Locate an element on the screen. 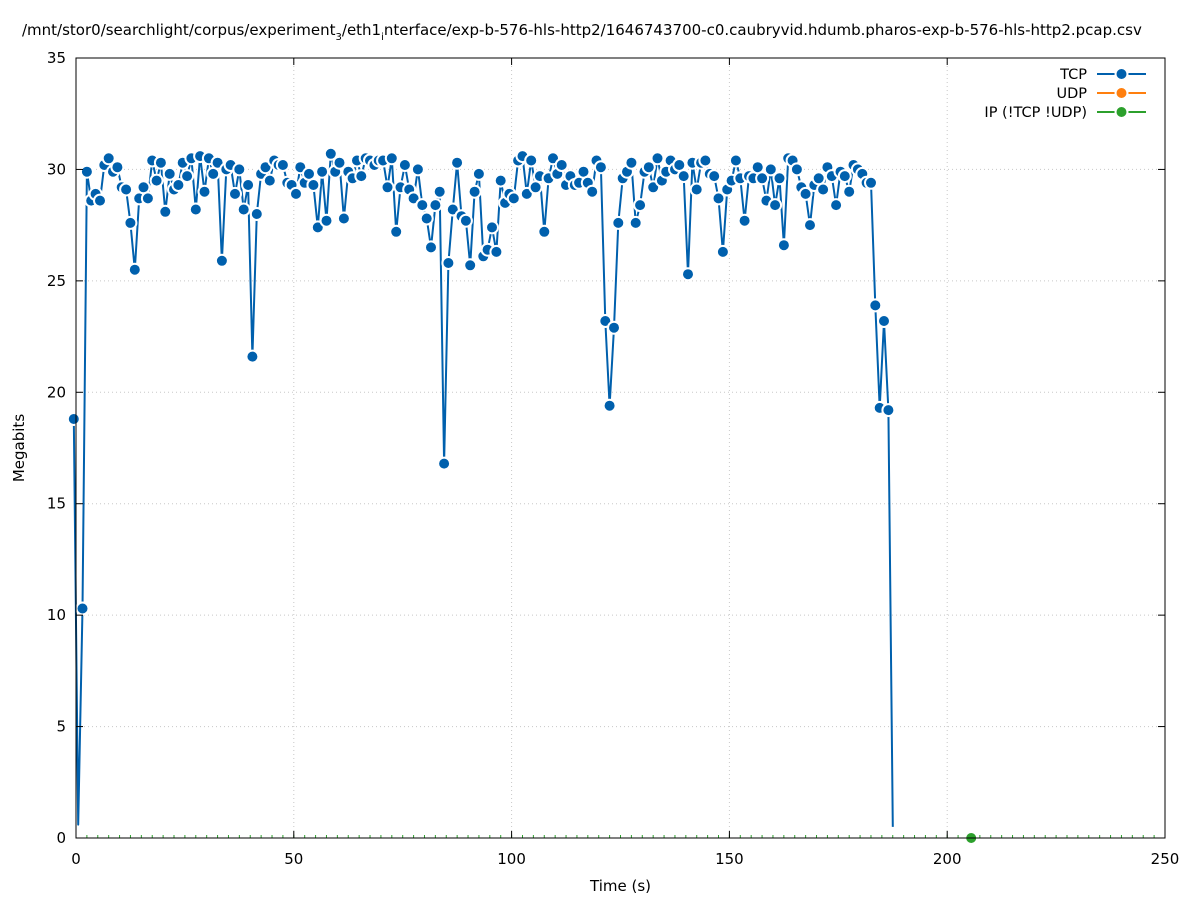 Image resolution: width=1197 pixels, height=900 pixels. x-tick-label: 100 is located at coordinates (511, 859).